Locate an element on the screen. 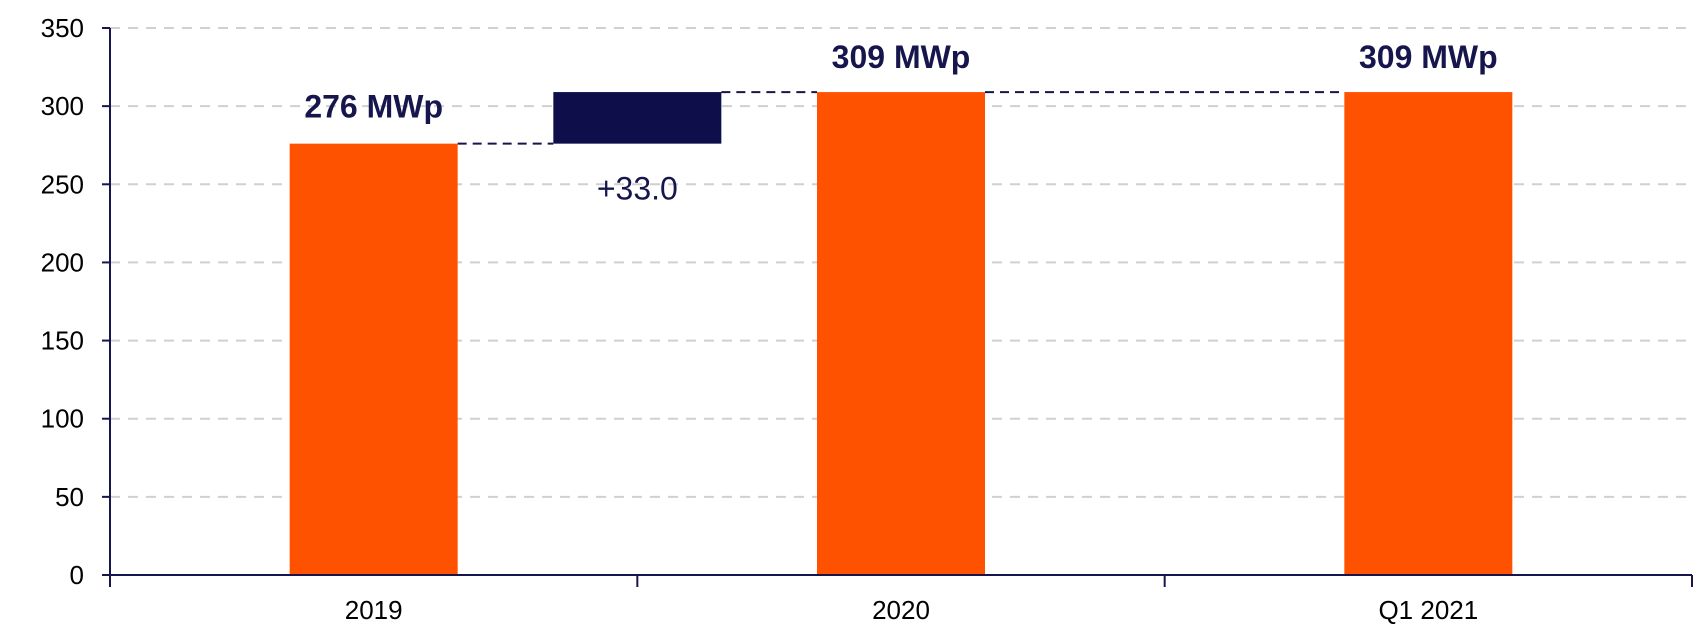 The image size is (1702, 628). x-tick-label: 2020 is located at coordinates (901, 610).